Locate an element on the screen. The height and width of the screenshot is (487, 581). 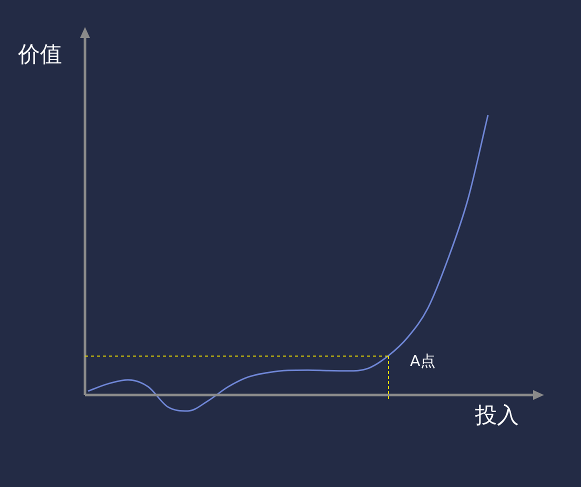
ref-line-label: A点 is located at coordinates (423, 361).